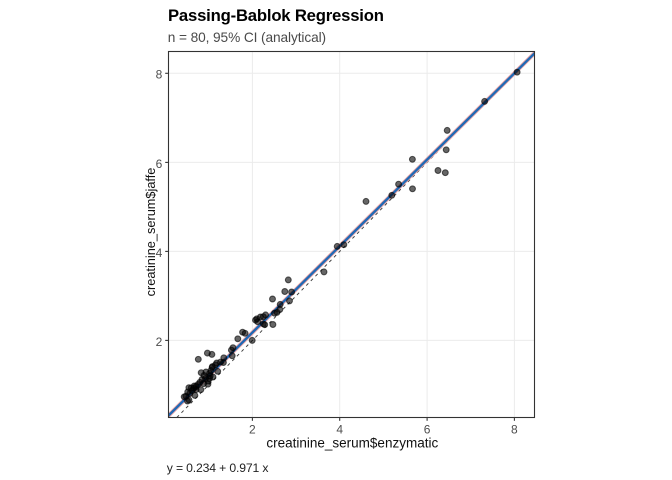 The image size is (672, 480). Describe the element at coordinates (352, 443) in the screenshot. I see `svg-text: creatinine_serum$enzymatic` at that location.